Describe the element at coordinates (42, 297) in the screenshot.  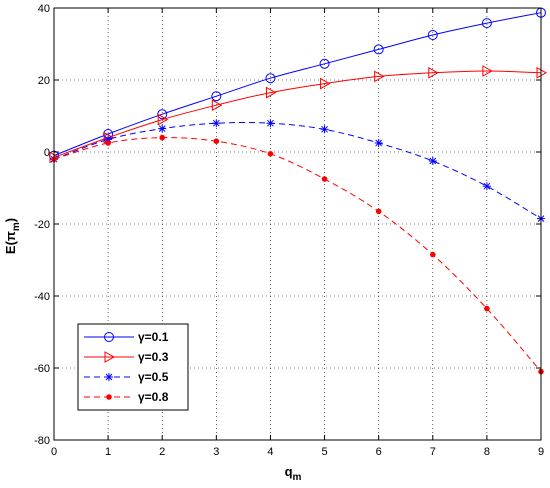
I see `y-tick-label: -40` at that location.